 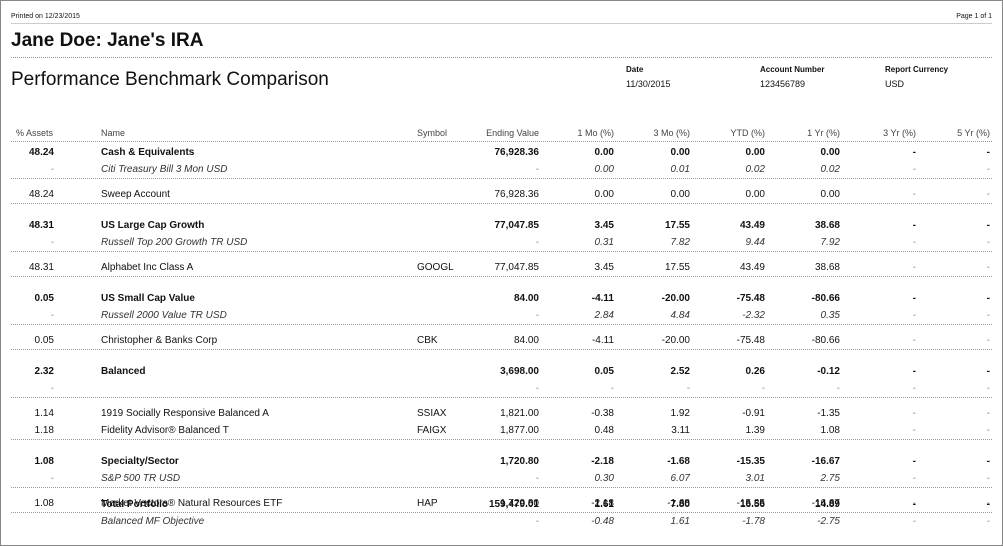 What do you see at coordinates (164, 169) in the screenshot?
I see `benchmark-cell: Citi Treasury Bill 3 Mon USD` at bounding box center [164, 169].